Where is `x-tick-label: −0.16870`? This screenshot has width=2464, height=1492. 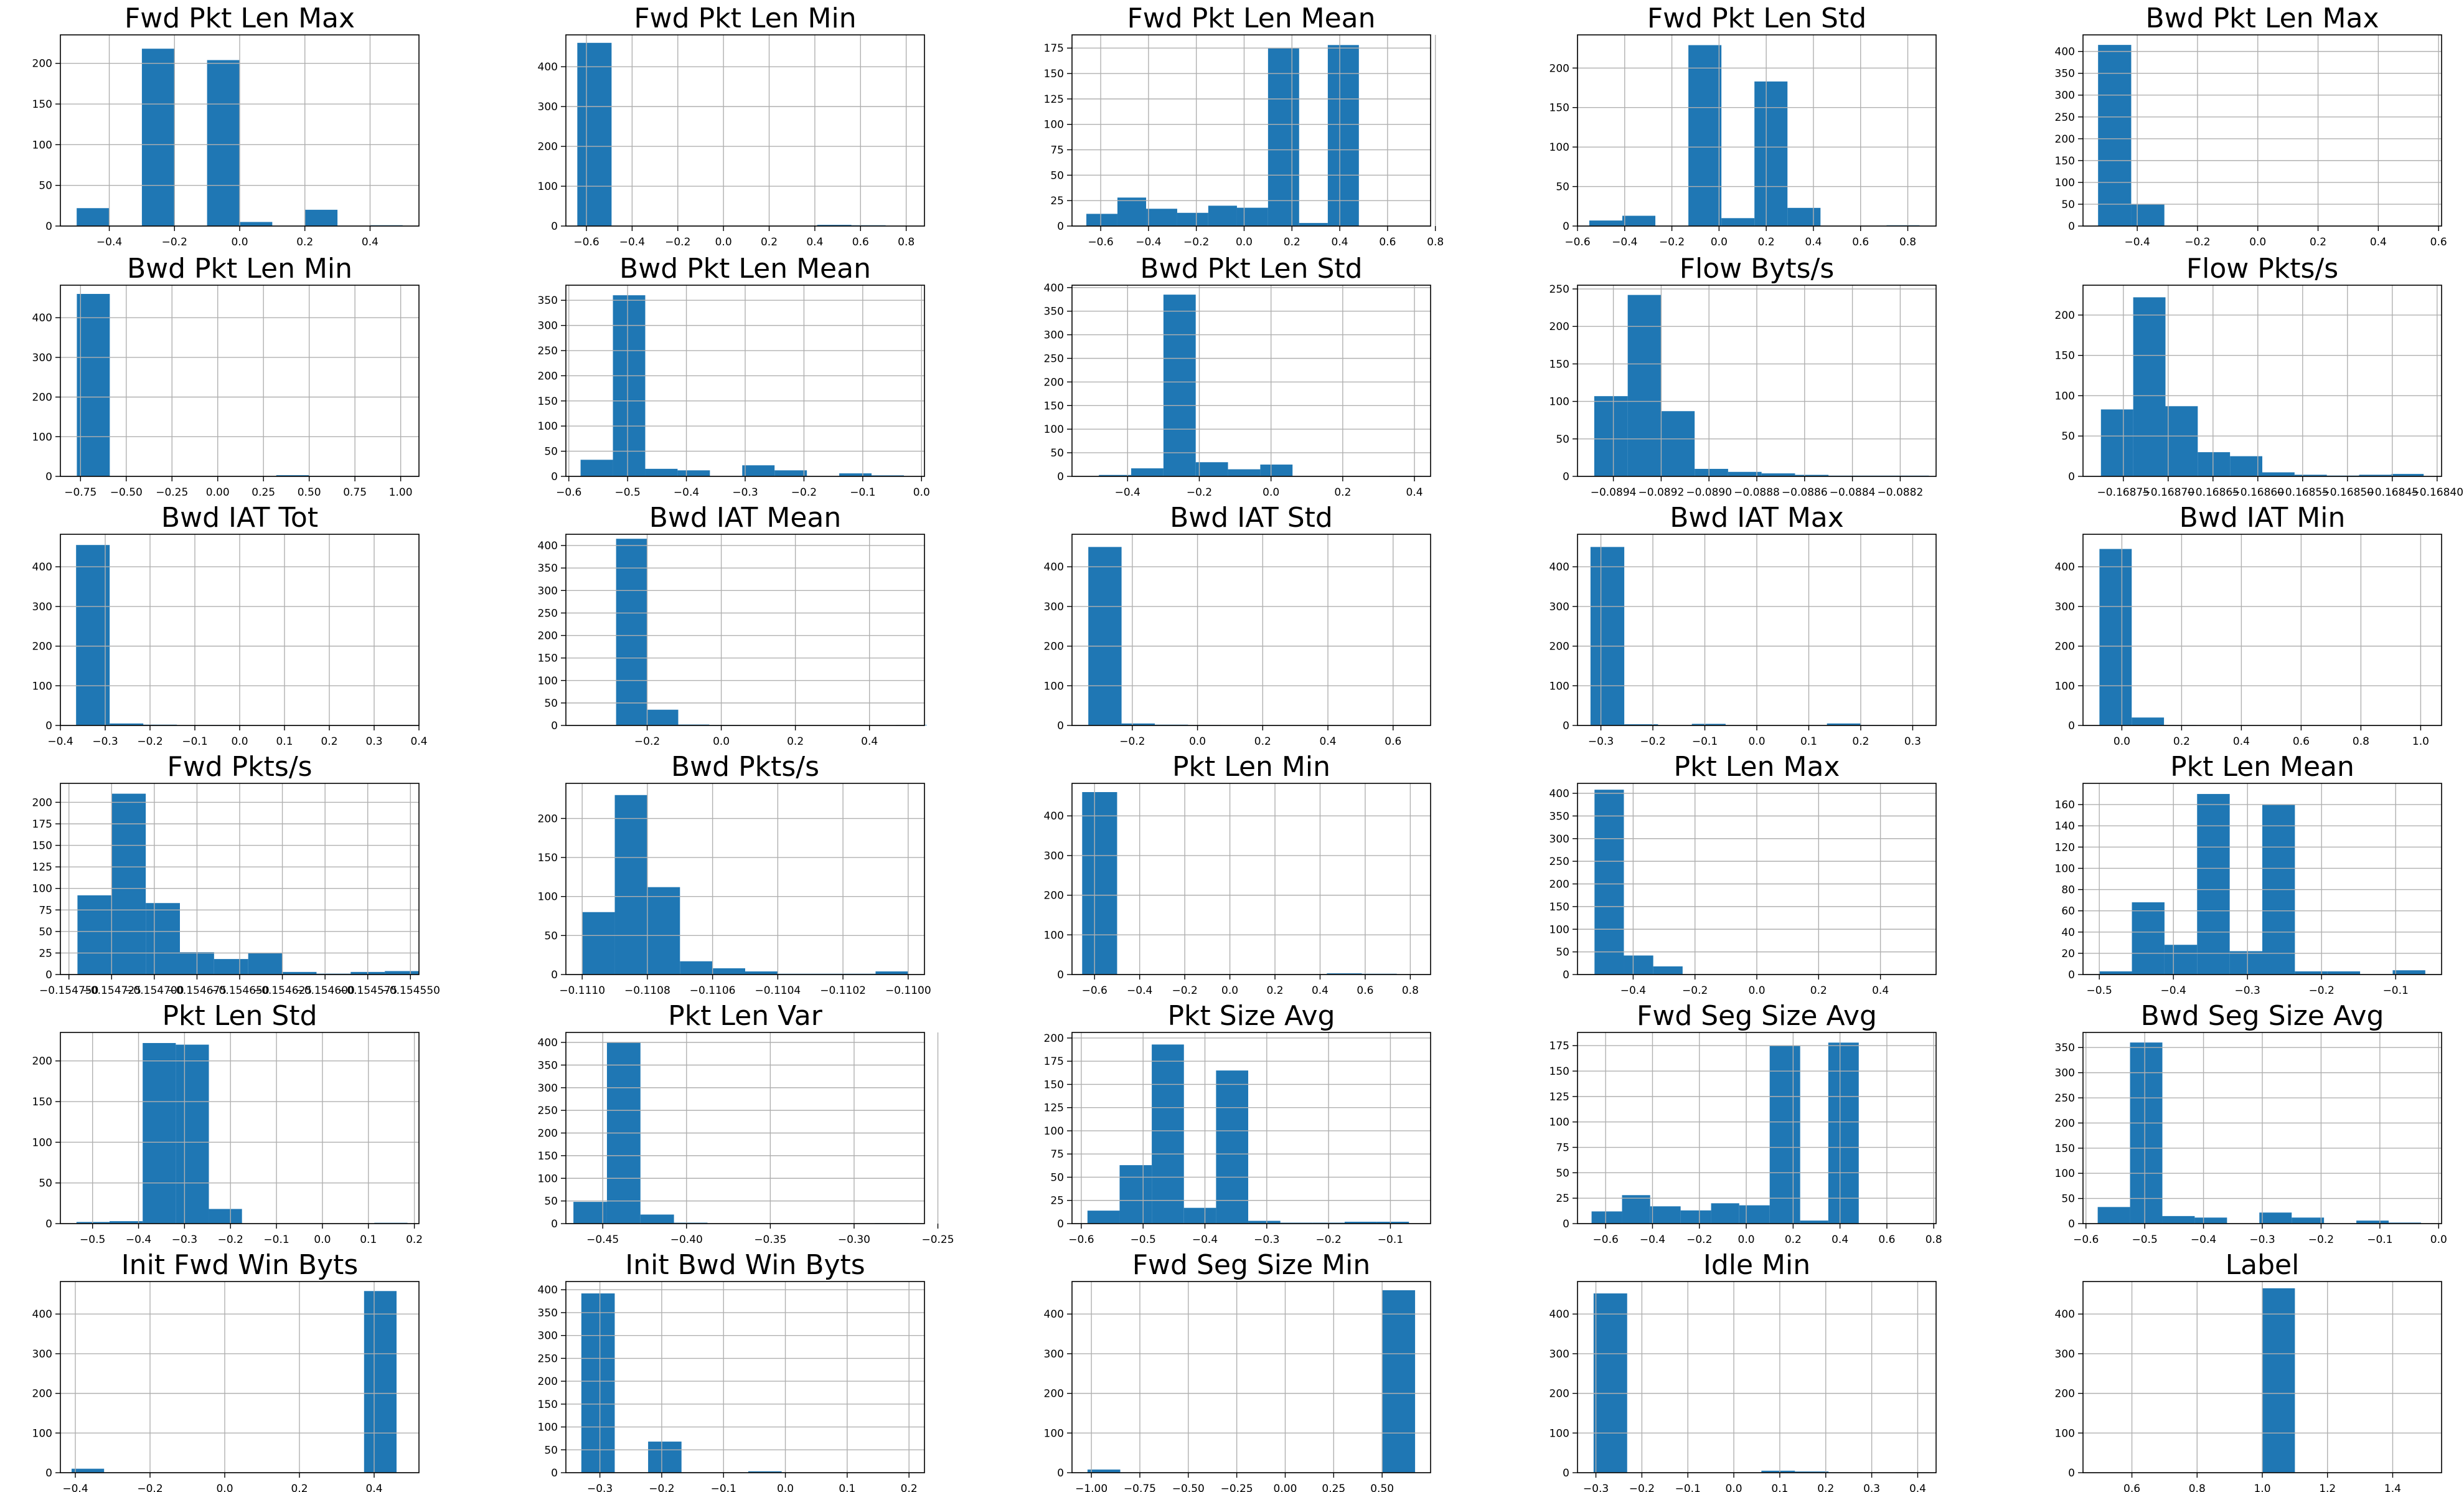 x-tick-label: −0.16870 is located at coordinates (2168, 492).